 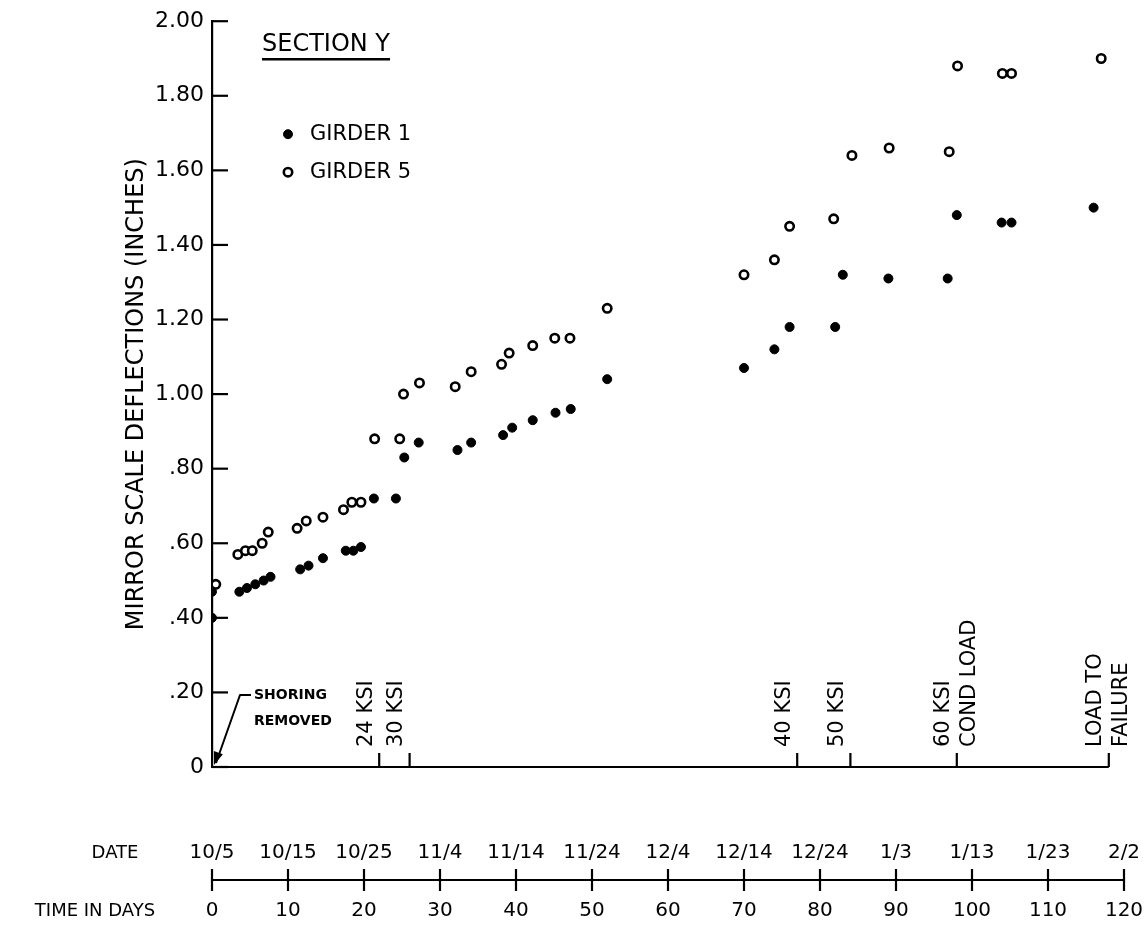 What do you see at coordinates (361, 170) in the screenshot?
I see `legend-label: GIRDER 5` at bounding box center [361, 170].